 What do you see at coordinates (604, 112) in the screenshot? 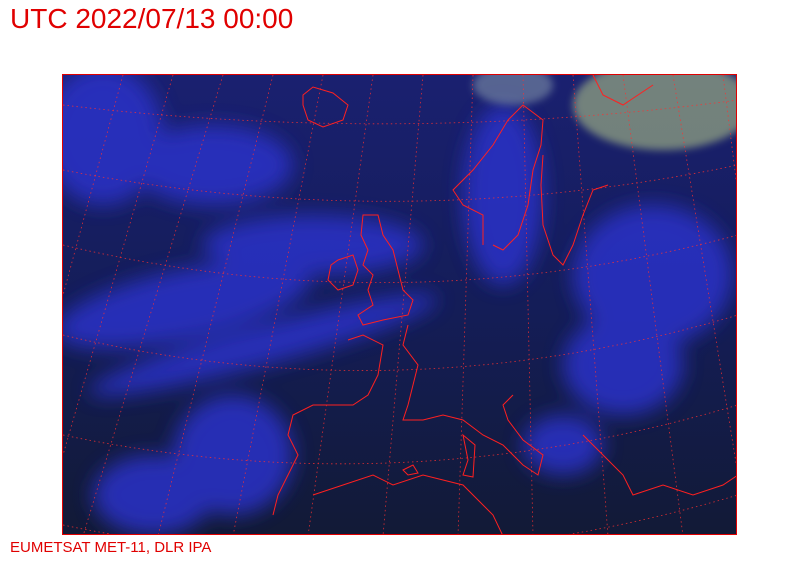
I see `arctic-cloud` at bounding box center [604, 112].